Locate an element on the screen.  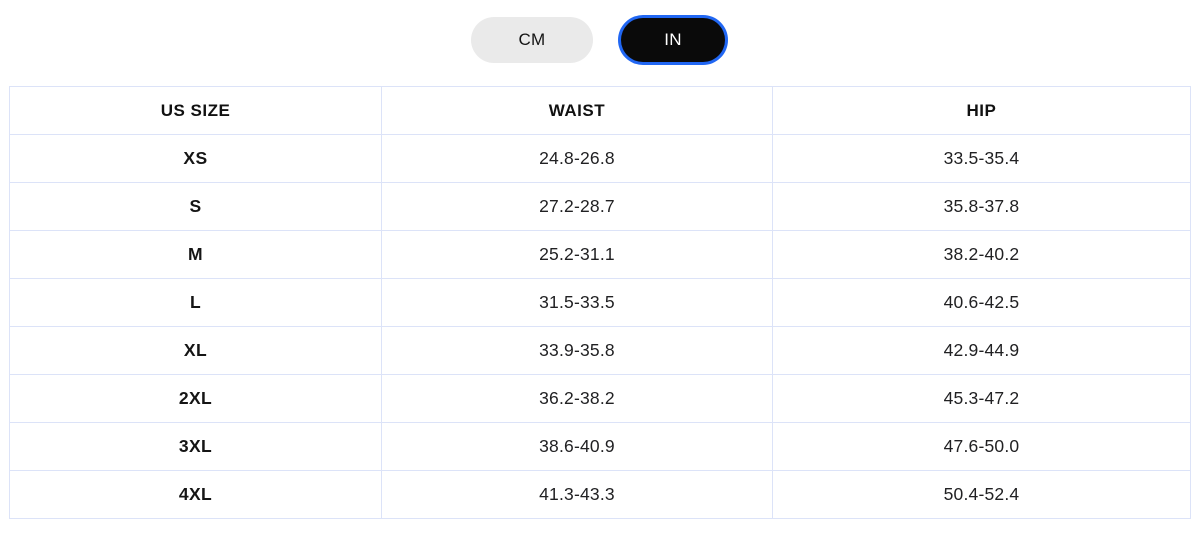
table-row-2xl: 2XL 36.2-38.2 45.3-47.2 is located at coordinates (600, 398).